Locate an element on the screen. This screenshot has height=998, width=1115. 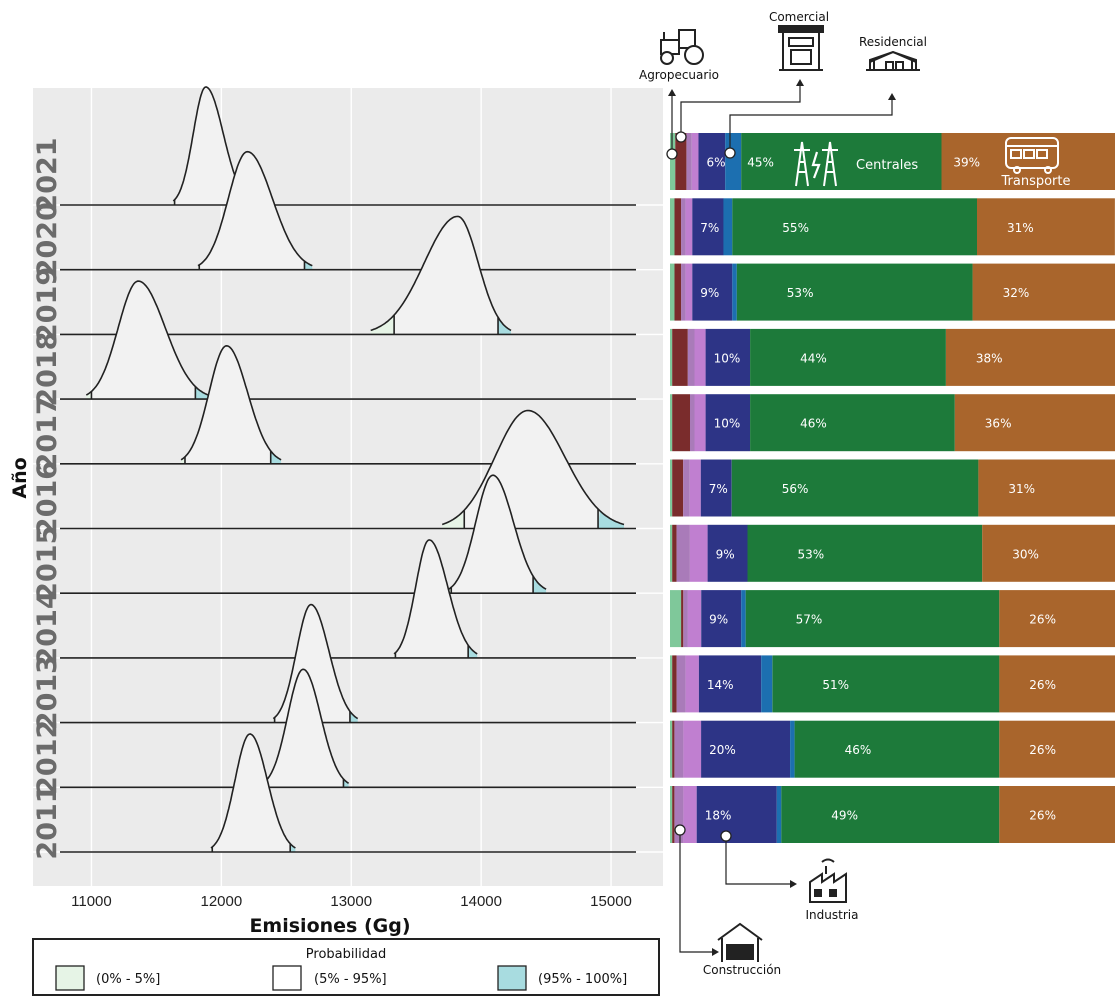
ridge-tail-high is located at coordinates (293, 848).